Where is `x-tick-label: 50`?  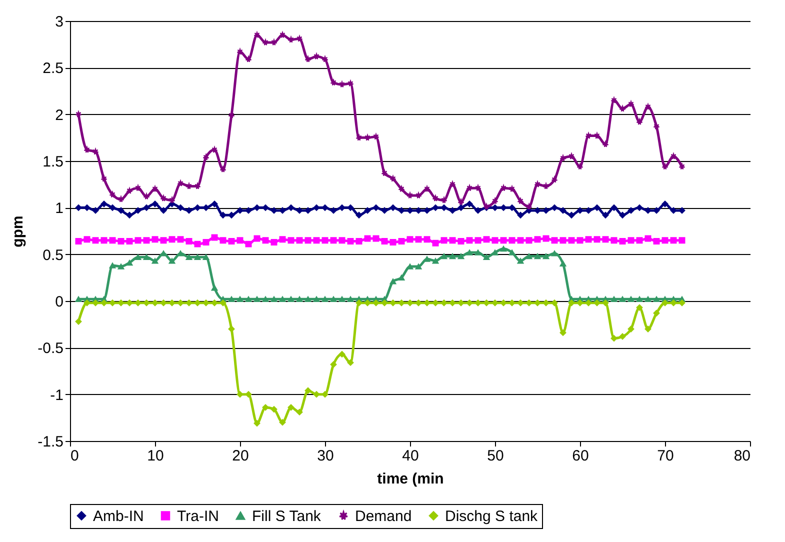
x-tick-label: 50 is located at coordinates (495, 456).